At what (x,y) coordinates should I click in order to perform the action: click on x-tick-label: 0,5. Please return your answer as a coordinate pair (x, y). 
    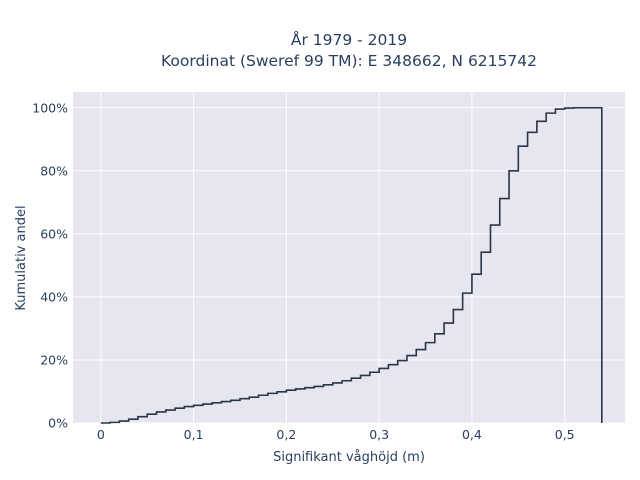
    Looking at the image, I should click on (565, 434).